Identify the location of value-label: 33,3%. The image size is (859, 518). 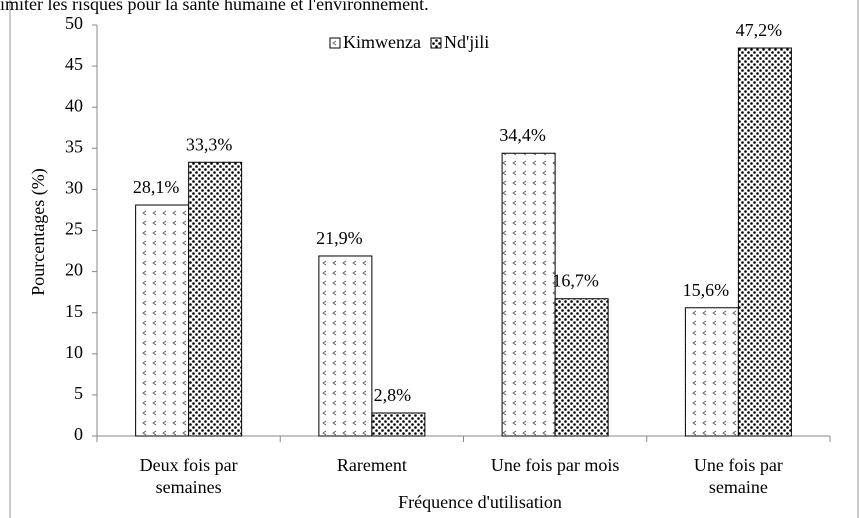
(209, 144).